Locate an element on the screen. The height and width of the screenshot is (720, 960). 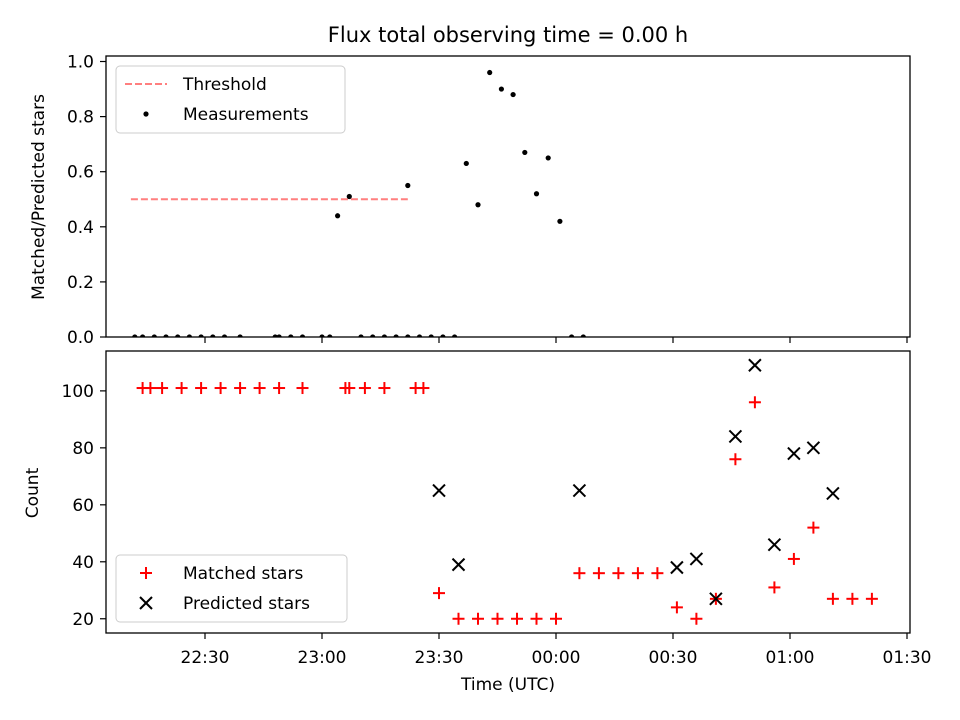
top-y-tick-label: 0.0 is located at coordinates (80, 338).